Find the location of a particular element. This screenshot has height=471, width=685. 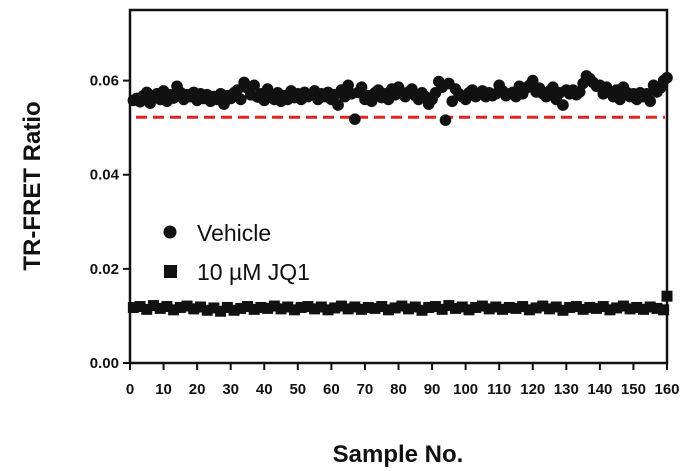

x-tick-label: 40 is located at coordinates (264, 389).